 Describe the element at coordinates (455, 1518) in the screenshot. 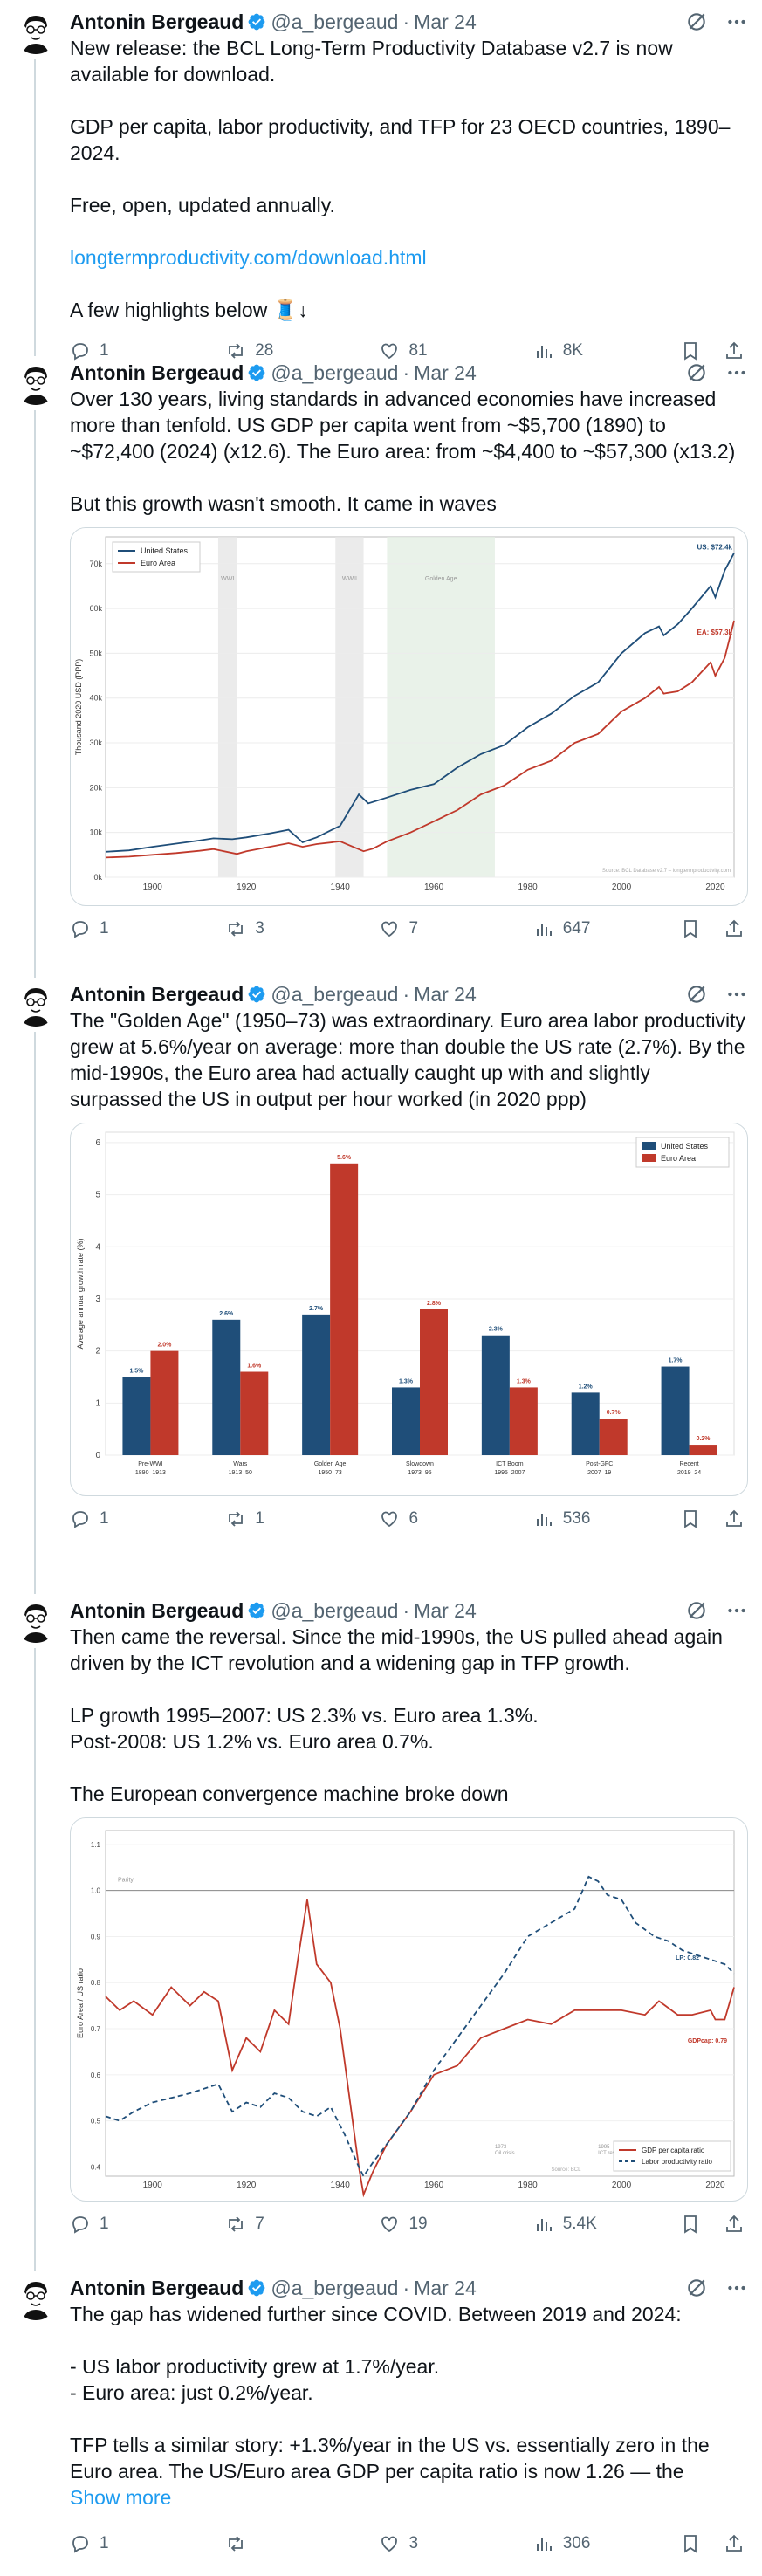

I see `like-button: 6` at that location.